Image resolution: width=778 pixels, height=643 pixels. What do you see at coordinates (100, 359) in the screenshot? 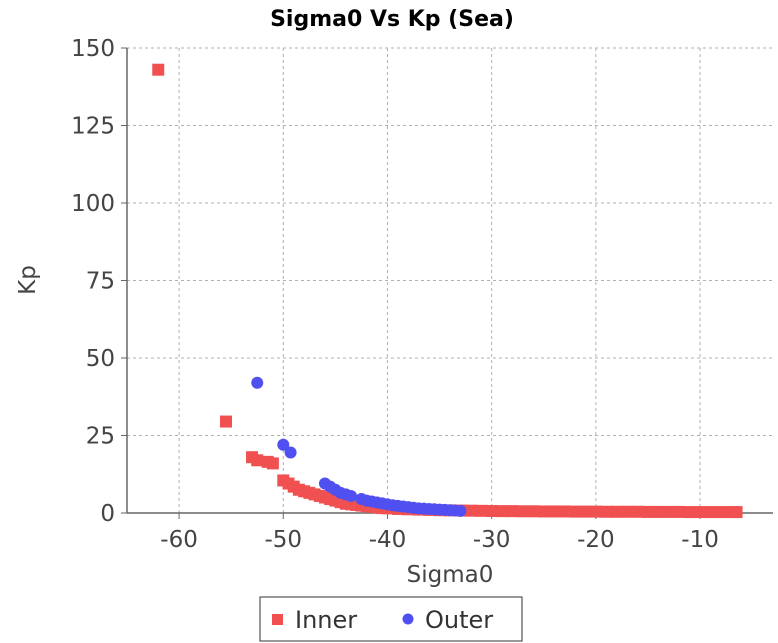
I see `y-tick-label: 50` at bounding box center [100, 359].